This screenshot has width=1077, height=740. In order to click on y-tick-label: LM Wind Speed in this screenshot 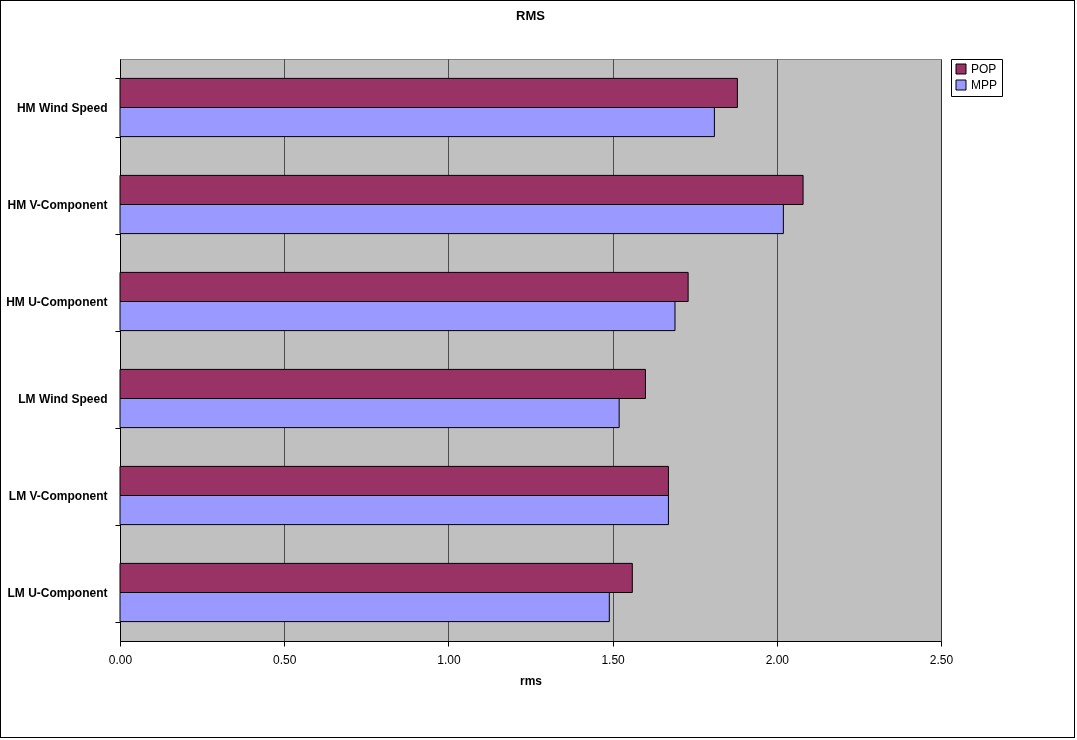, I will do `click(63, 399)`.